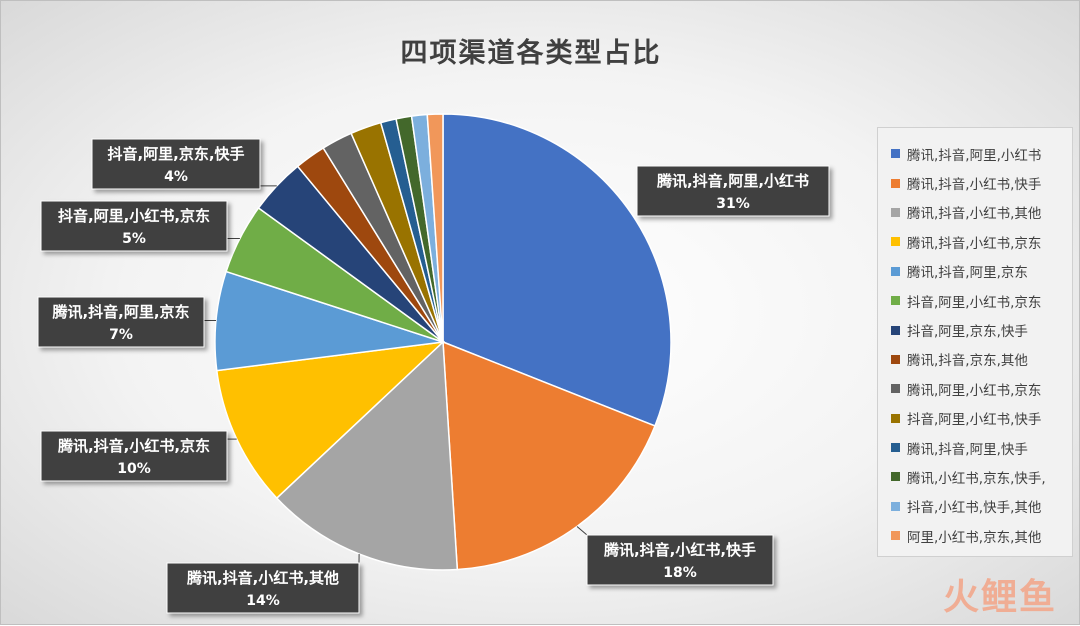  Describe the element at coordinates (134, 469) in the screenshot. I see `data-label-percent: 10%` at that location.